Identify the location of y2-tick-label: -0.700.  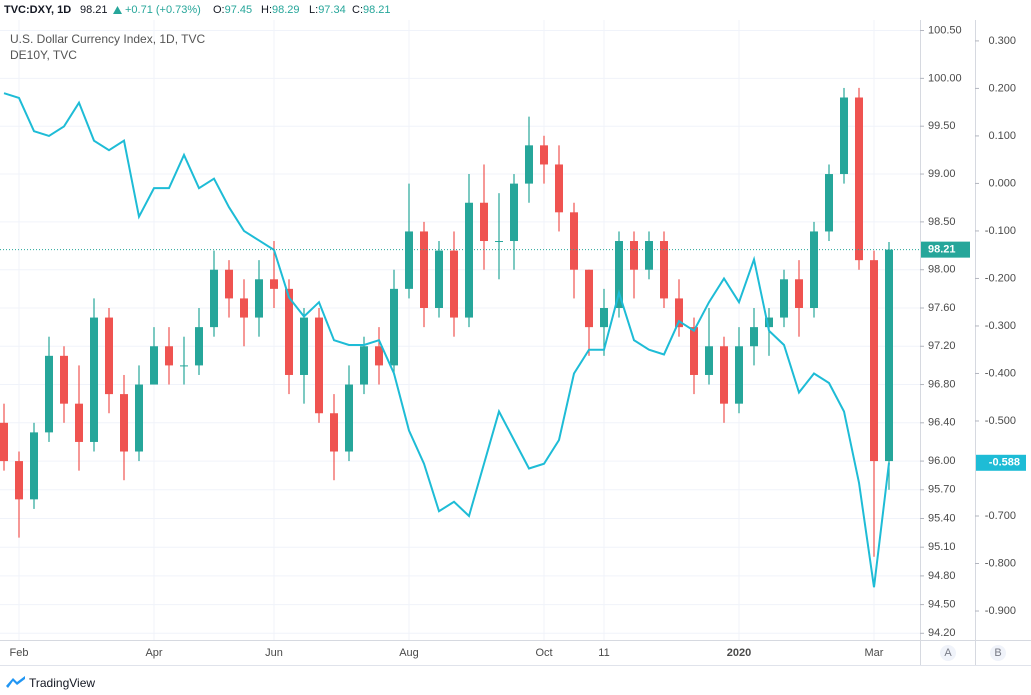
(1000, 516).